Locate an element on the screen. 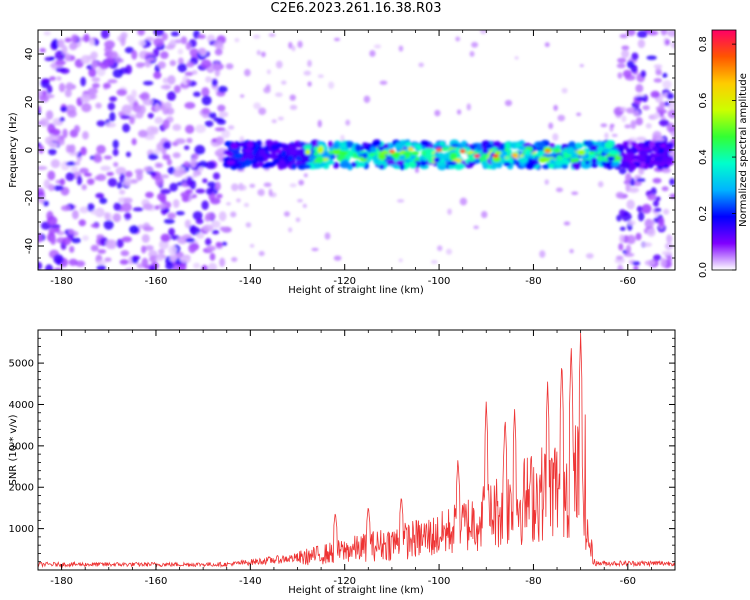  snr-xtick-label: -100 is located at coordinates (439, 581).